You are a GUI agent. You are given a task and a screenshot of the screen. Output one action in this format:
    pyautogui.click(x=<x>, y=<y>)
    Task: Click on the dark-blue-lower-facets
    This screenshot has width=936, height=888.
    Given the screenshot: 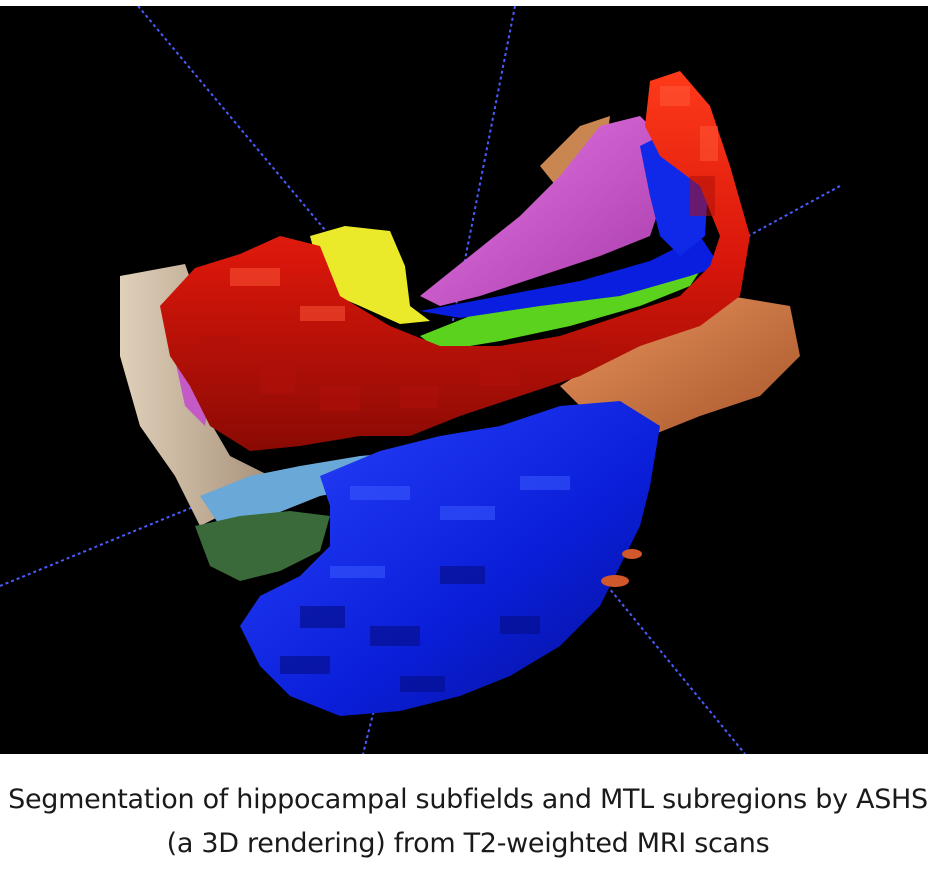 What is the action you would take?
    pyautogui.click(x=410, y=629)
    